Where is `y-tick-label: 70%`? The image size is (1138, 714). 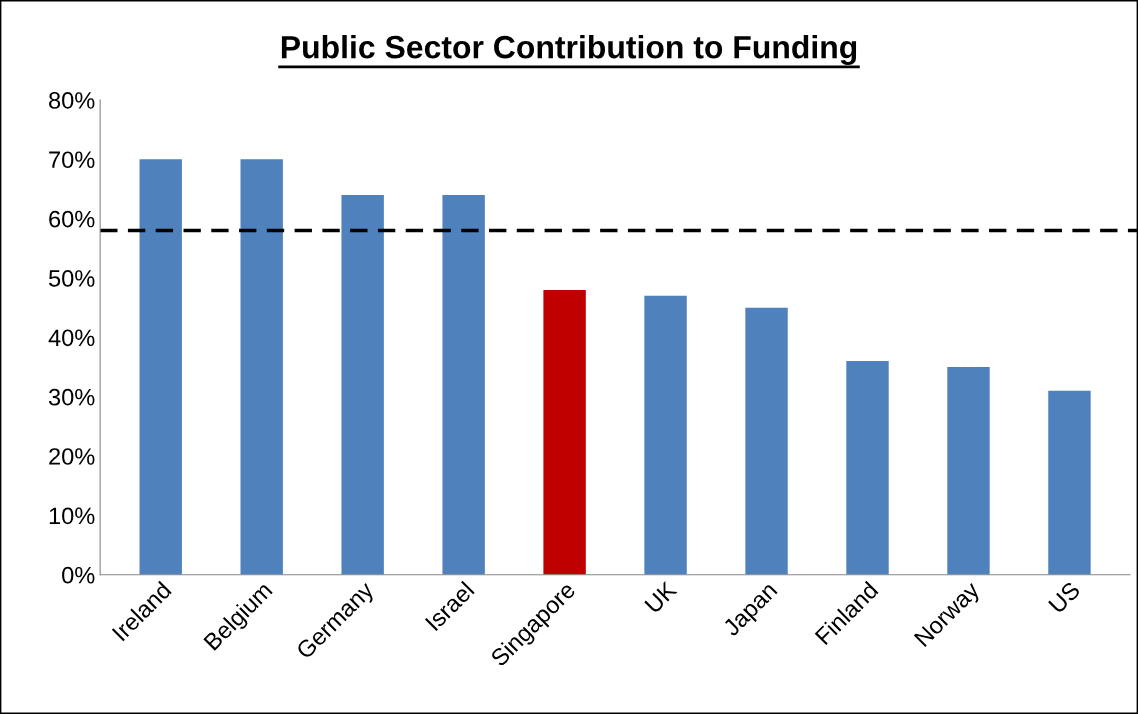 y-tick-label: 70% is located at coordinates (72, 160).